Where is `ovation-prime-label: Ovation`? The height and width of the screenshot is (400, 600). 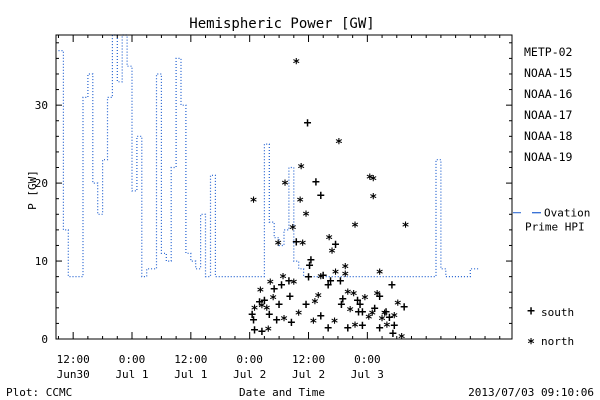 ovation-prime-label: Ovation is located at coordinates (567, 213).